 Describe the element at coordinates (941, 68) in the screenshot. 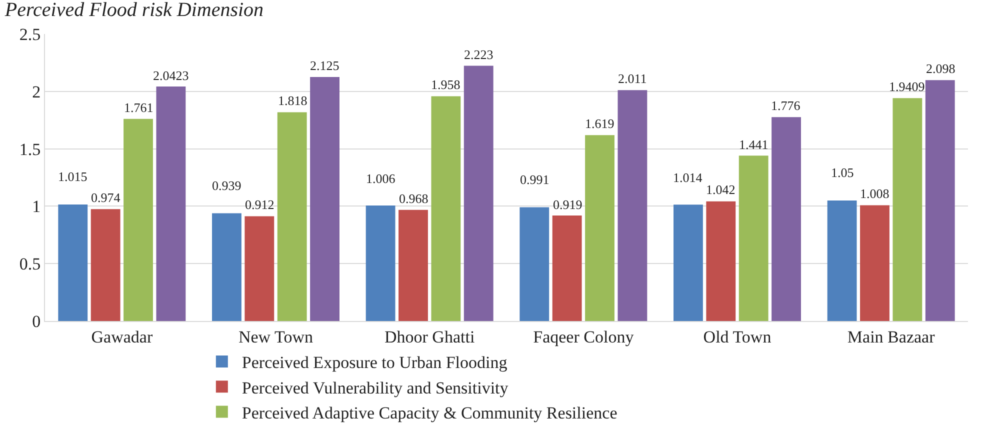

I see `data-label: 2.098` at that location.